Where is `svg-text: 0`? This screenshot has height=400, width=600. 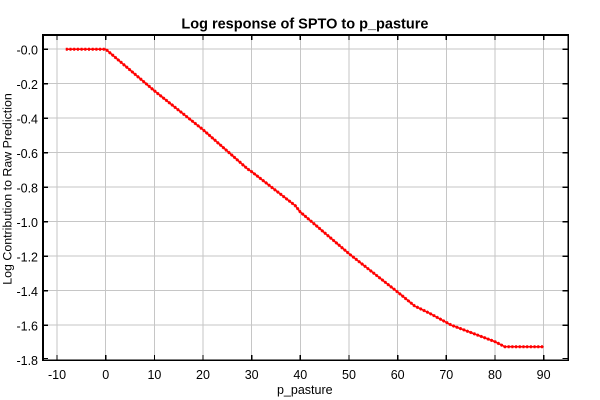
svg-text: 0 is located at coordinates (105, 375).